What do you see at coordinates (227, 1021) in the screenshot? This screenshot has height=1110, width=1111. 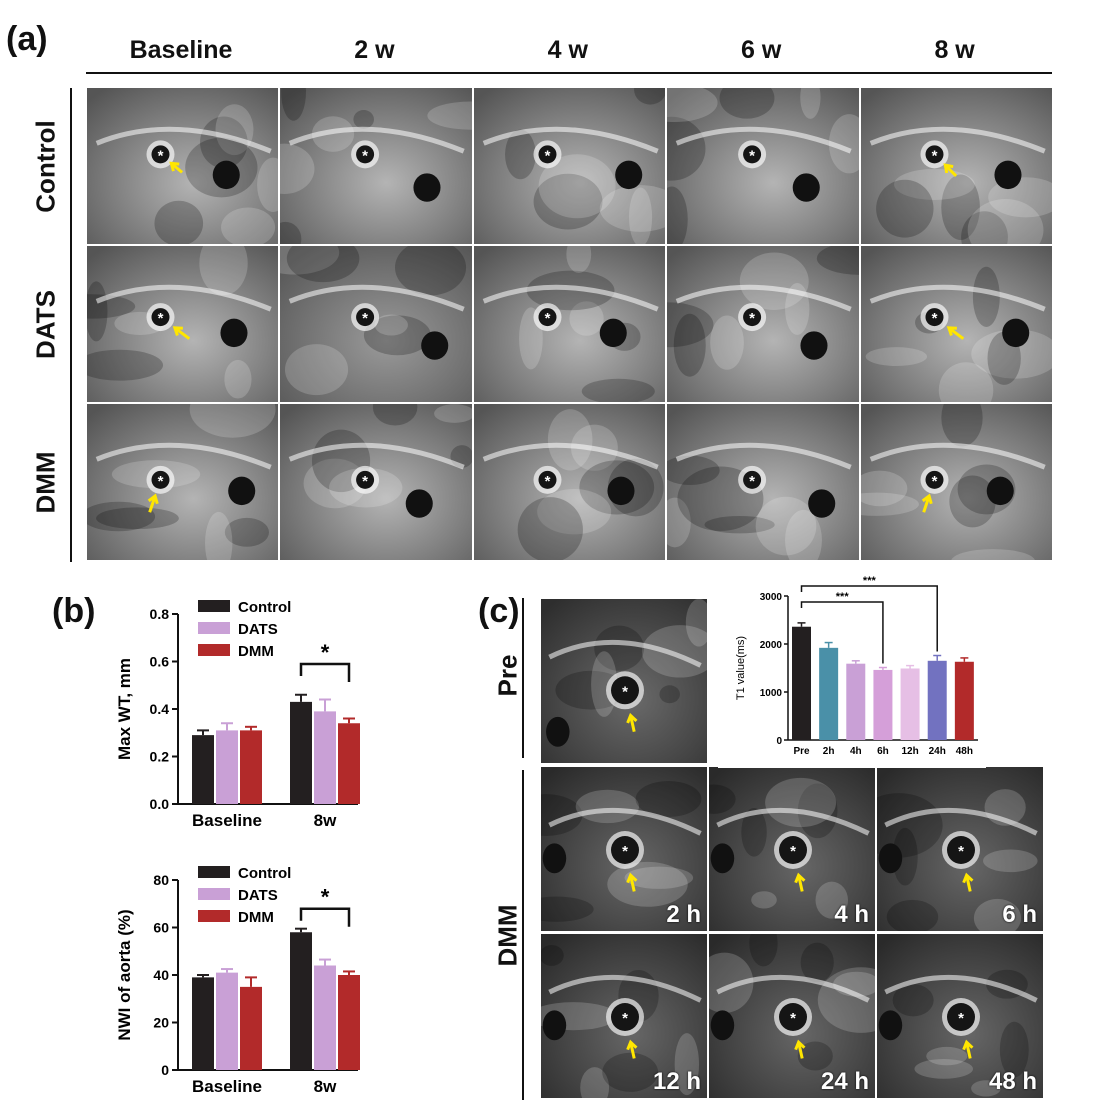 I see `nwi-bar-baseline-dats` at bounding box center [227, 1021].